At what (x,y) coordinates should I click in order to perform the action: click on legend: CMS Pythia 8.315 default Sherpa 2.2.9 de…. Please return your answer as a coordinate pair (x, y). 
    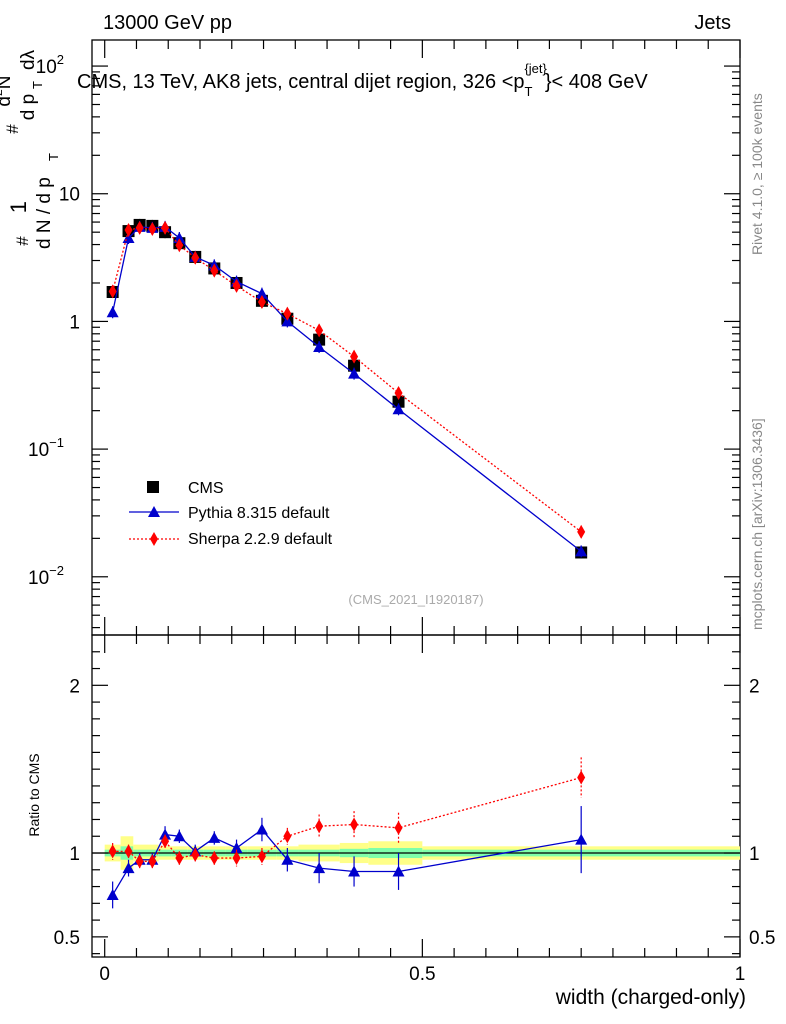
    Looking at the image, I should click on (231, 514).